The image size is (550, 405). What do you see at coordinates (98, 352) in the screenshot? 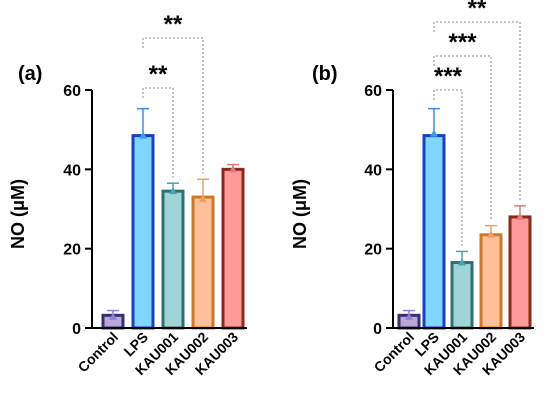
I see `category-label-control: Control` at bounding box center [98, 352].